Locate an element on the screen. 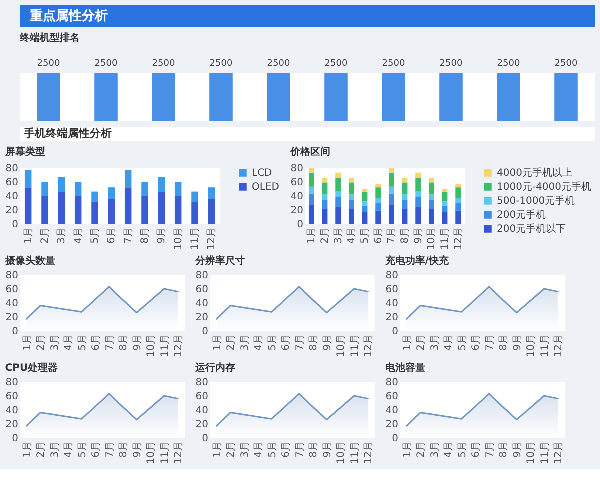 The height and width of the screenshot is (480, 600). chart-title: 充电功率/快充 is located at coordinates (417, 261).